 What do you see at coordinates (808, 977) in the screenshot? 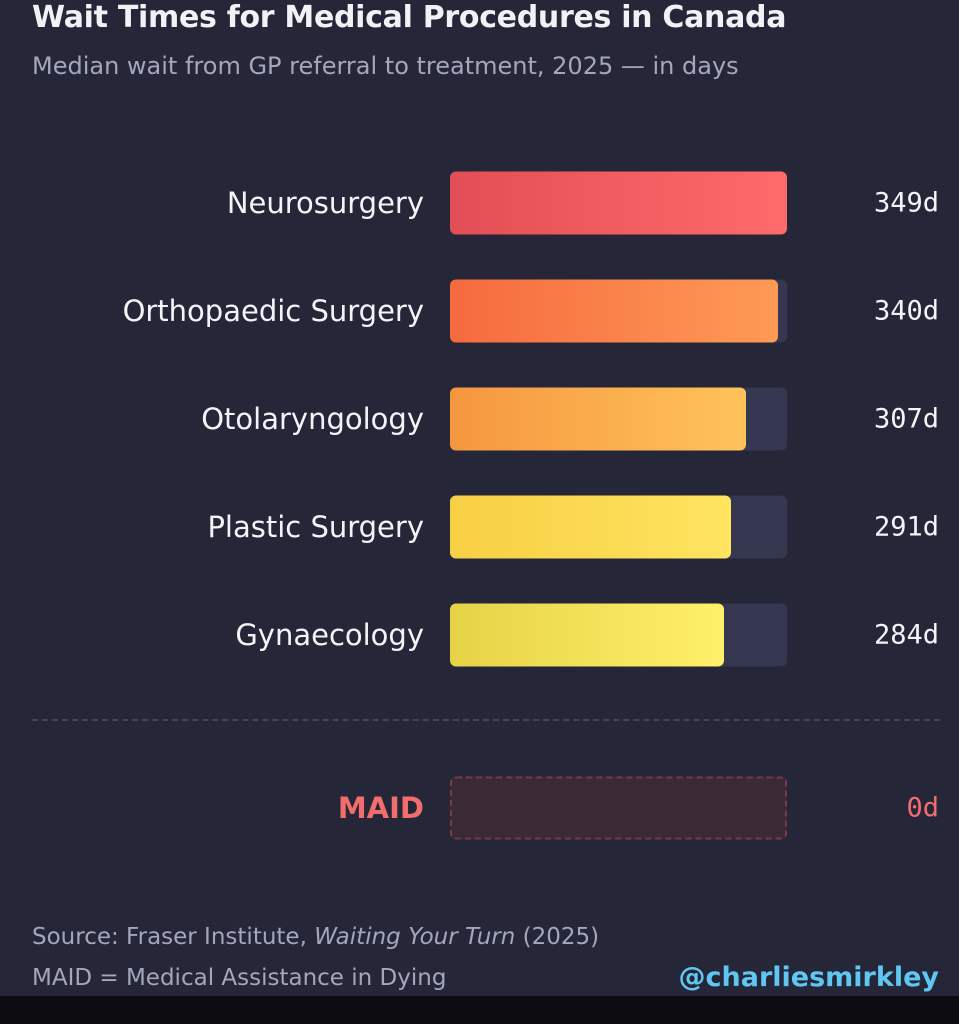
I see `author-handle: @charliesmirkley` at bounding box center [808, 977].